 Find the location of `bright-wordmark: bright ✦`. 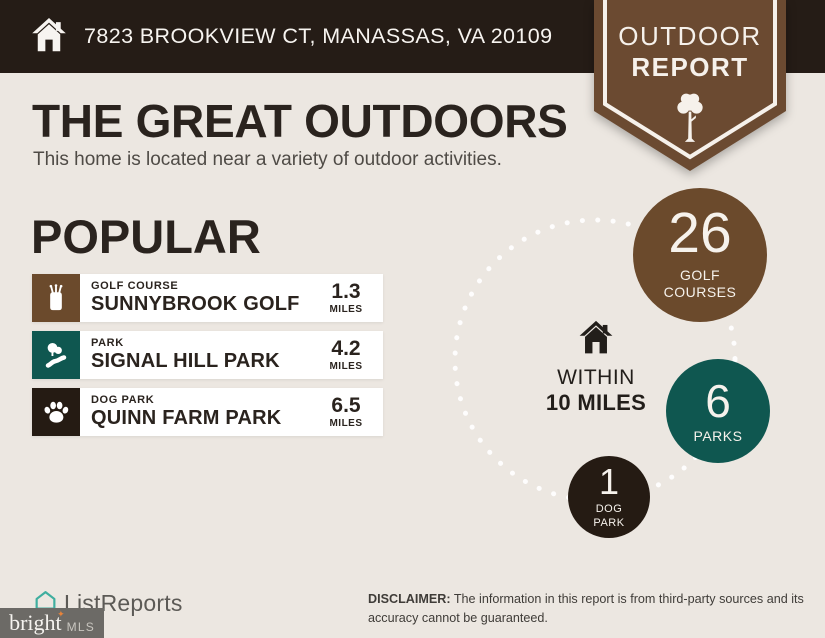

bright-wordmark: bright ✦ is located at coordinates (37, 622).